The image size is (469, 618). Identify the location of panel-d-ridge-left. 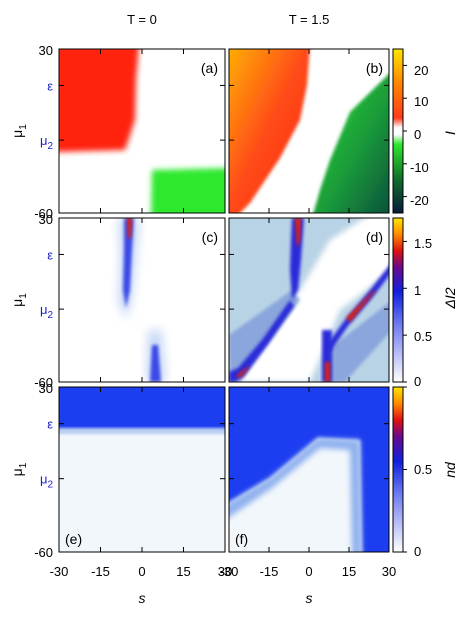
(261, 341).